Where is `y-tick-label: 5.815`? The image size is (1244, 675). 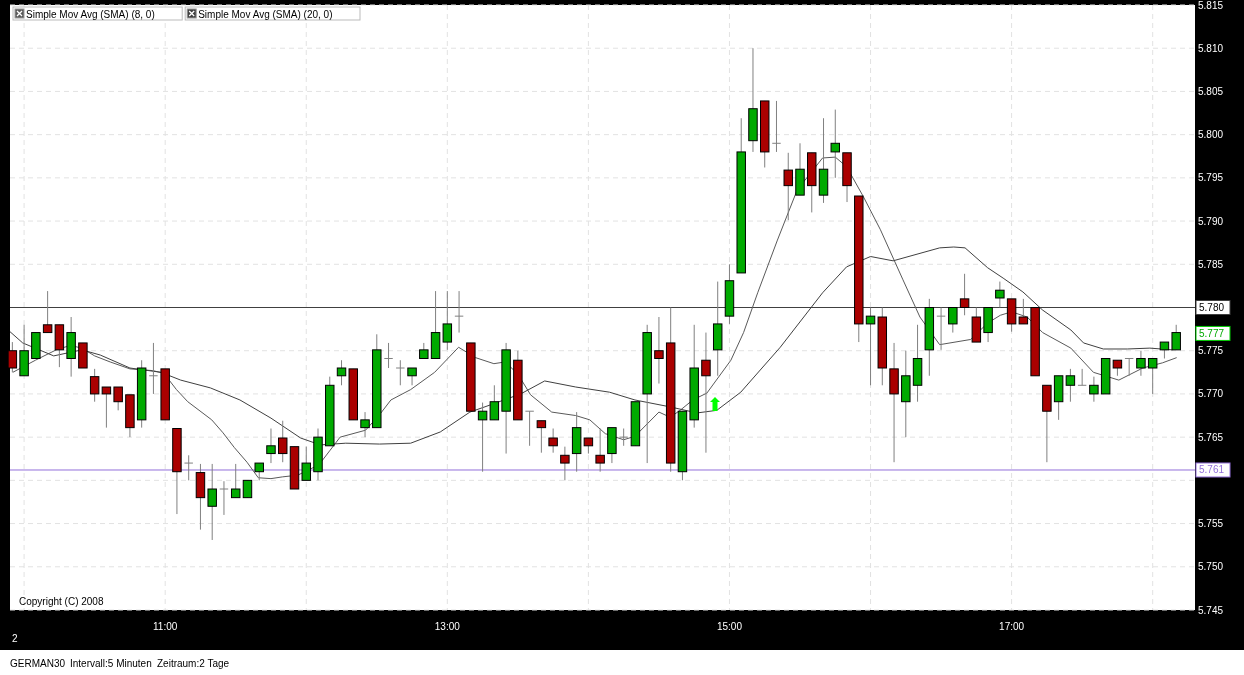 y-tick-label: 5.815 is located at coordinates (1211, 5).